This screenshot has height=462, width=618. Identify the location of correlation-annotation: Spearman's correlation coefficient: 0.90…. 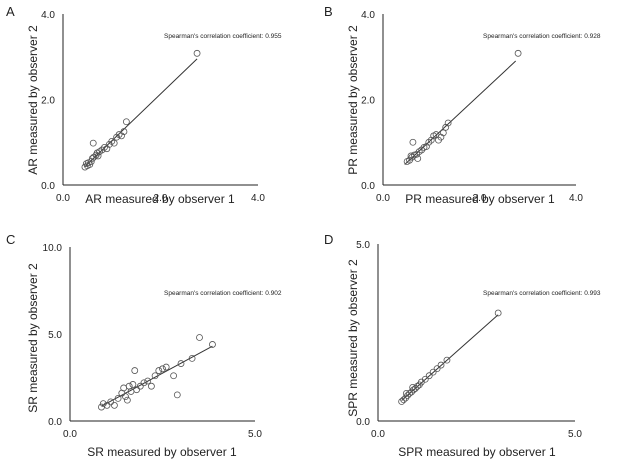
(223, 293).